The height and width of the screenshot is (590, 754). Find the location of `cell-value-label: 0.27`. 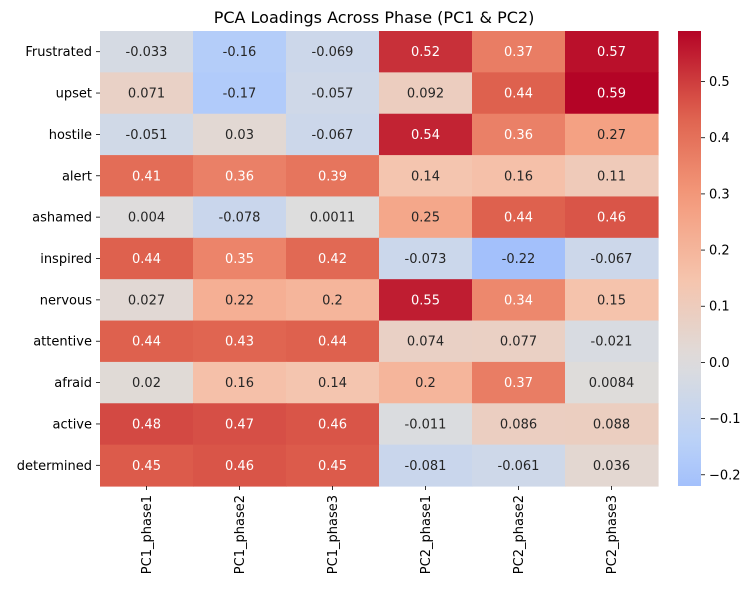

cell-value-label: 0.27 is located at coordinates (611, 135).